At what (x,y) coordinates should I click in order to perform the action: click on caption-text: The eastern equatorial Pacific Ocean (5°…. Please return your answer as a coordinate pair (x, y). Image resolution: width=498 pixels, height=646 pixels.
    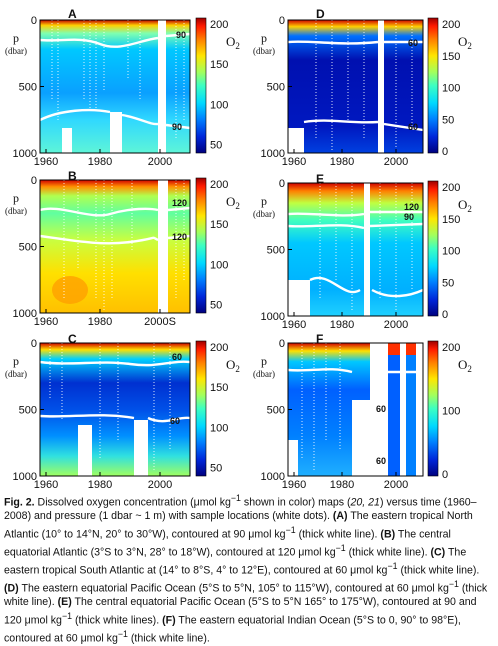
    Looking at the image, I should click on (233, 588).